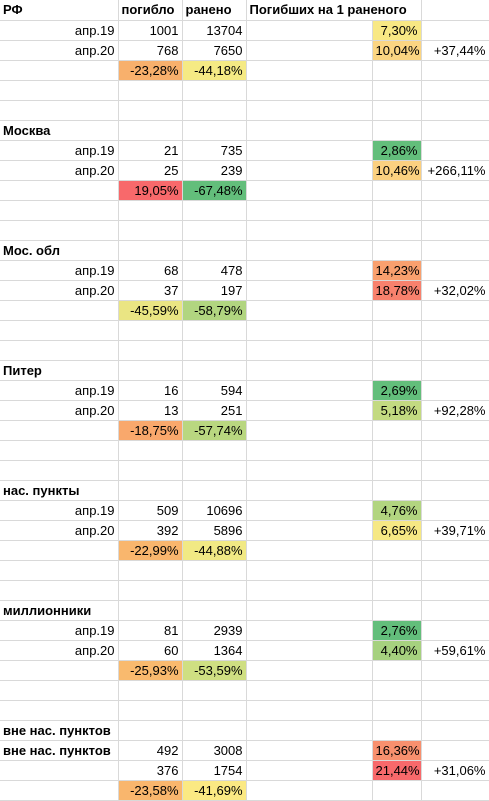 The width and height of the screenshot is (489, 801). Describe the element at coordinates (214, 750) in the screenshot. I see `injured-cell: 3008` at that location.